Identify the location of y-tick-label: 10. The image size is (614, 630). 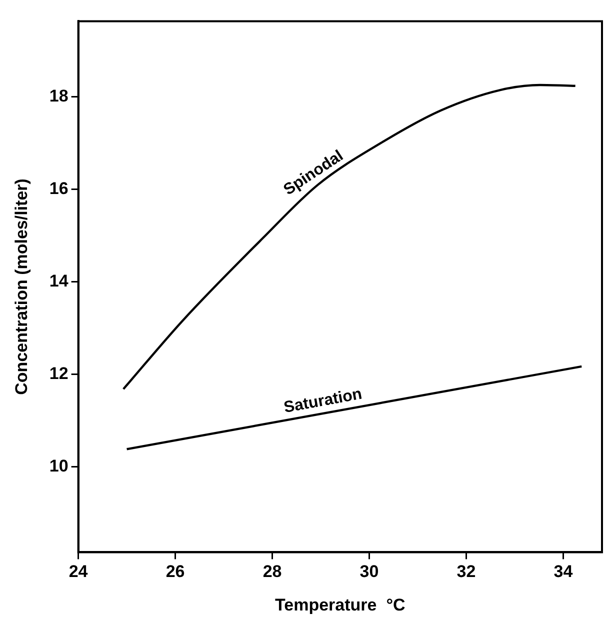
(58, 466).